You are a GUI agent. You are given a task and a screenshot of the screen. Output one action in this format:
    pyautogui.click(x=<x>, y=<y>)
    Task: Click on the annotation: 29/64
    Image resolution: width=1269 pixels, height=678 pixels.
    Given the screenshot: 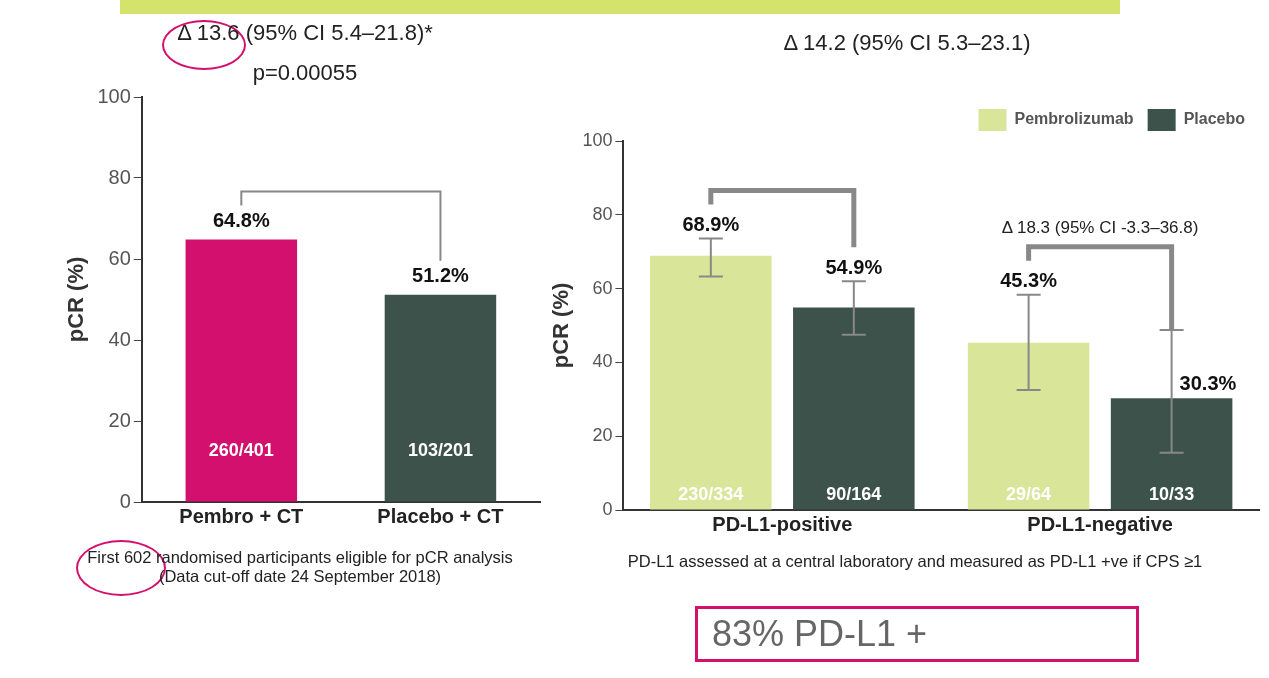 What is the action you would take?
    pyautogui.click(x=1029, y=493)
    